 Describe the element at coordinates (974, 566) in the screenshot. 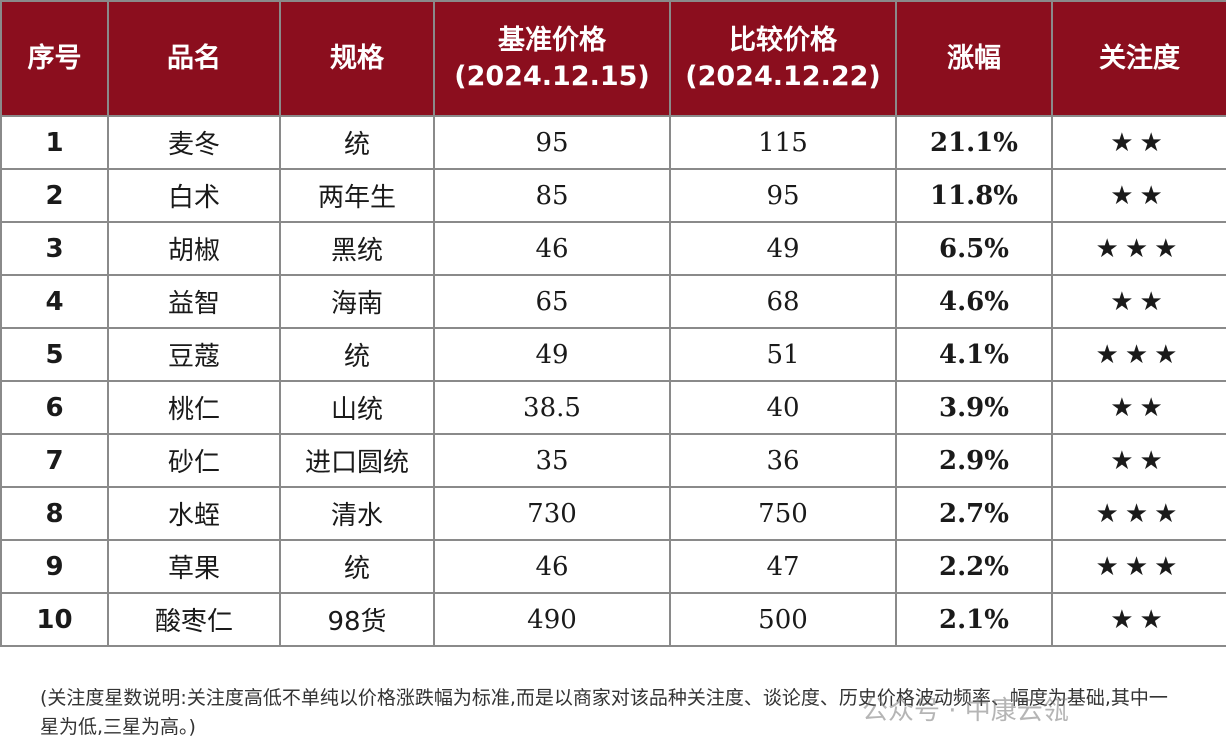

I see `cell-change: 2.2%` at that location.